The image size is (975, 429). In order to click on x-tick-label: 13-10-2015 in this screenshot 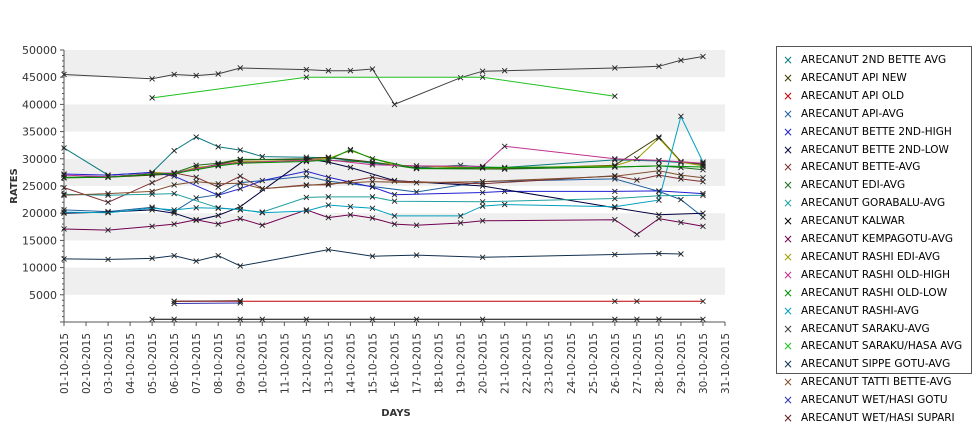, I will do `click(329, 363)`.